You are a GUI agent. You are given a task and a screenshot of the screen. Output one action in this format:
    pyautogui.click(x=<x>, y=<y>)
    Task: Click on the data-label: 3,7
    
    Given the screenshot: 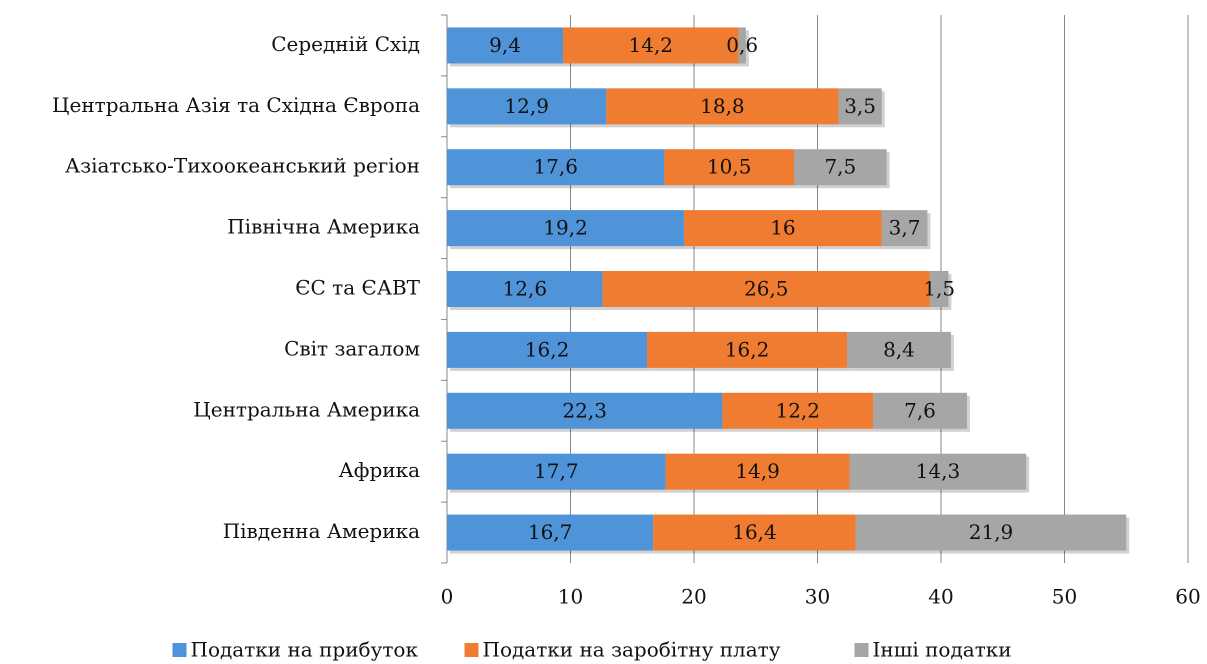 What is the action you would take?
    pyautogui.click(x=905, y=228)
    